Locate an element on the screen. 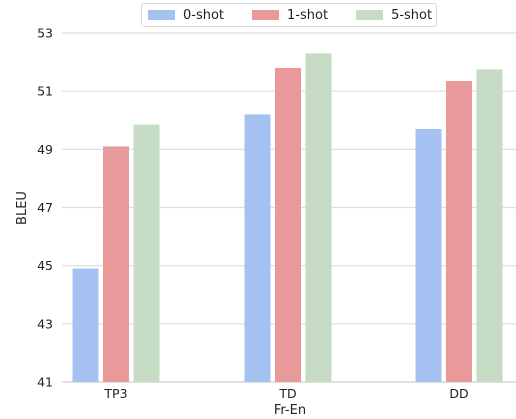  y-tick-label: 43 is located at coordinates (45, 323).